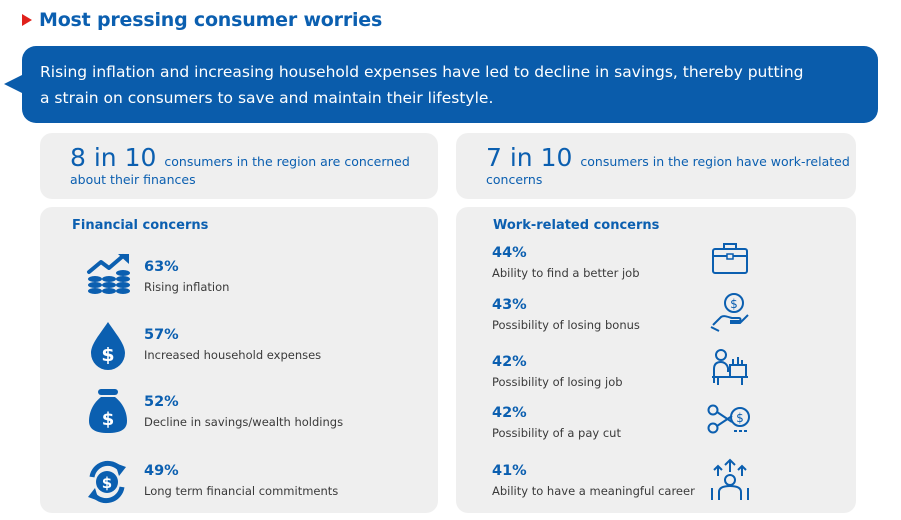 The width and height of the screenshot is (901, 520). Describe the element at coordinates (161, 267) in the screenshot. I see `financial-item-pct: 63%` at that location.